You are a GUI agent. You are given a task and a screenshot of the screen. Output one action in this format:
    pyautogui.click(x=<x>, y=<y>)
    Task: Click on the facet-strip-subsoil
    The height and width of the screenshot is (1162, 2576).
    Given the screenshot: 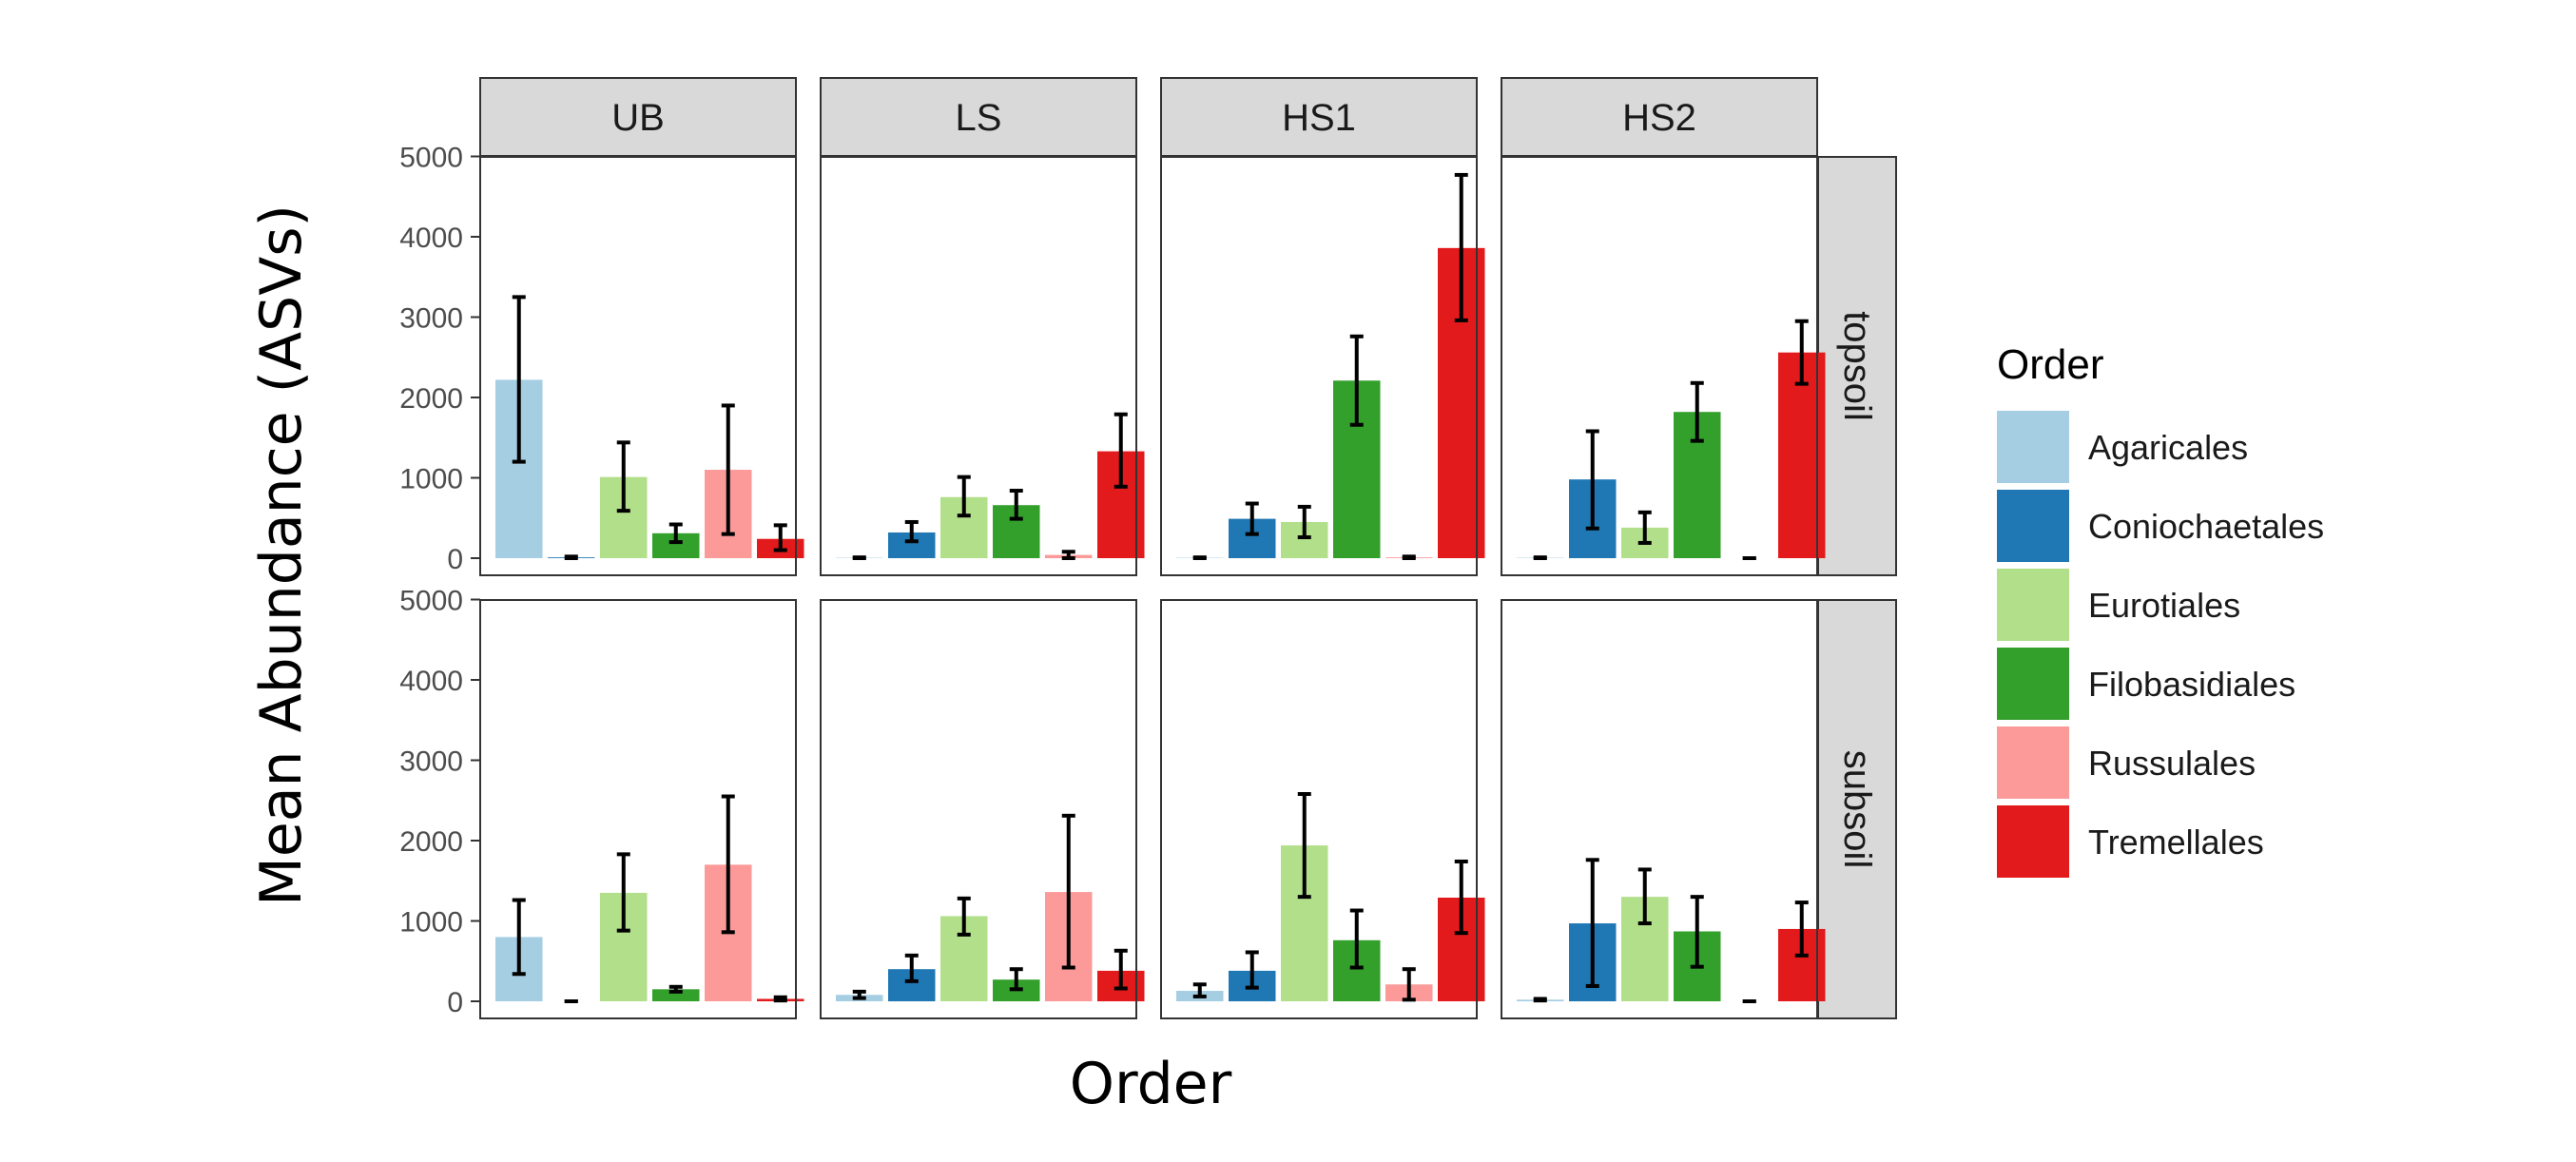 What is the action you would take?
    pyautogui.click(x=1857, y=809)
    